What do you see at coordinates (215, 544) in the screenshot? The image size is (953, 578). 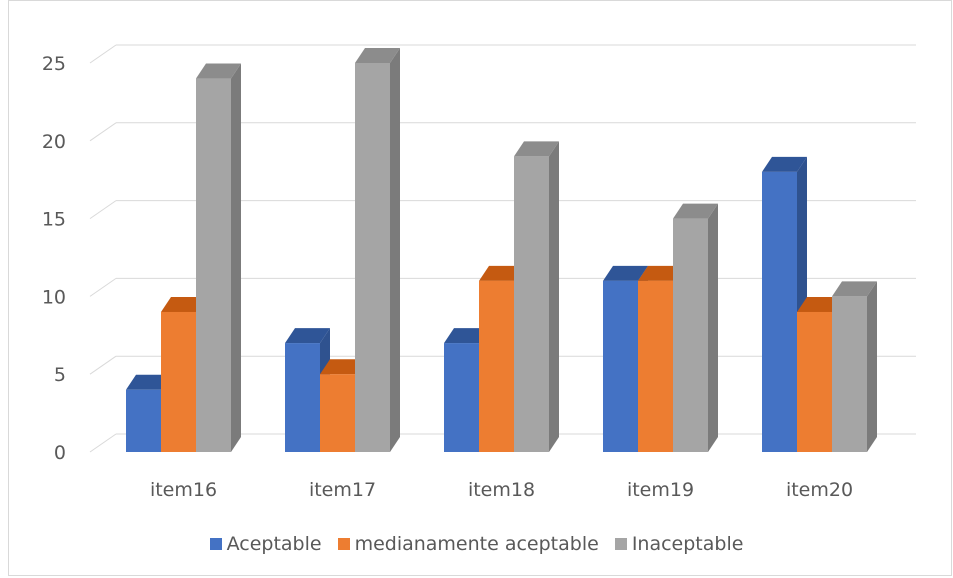 I see `legend-swatch-aceptable` at bounding box center [215, 544].